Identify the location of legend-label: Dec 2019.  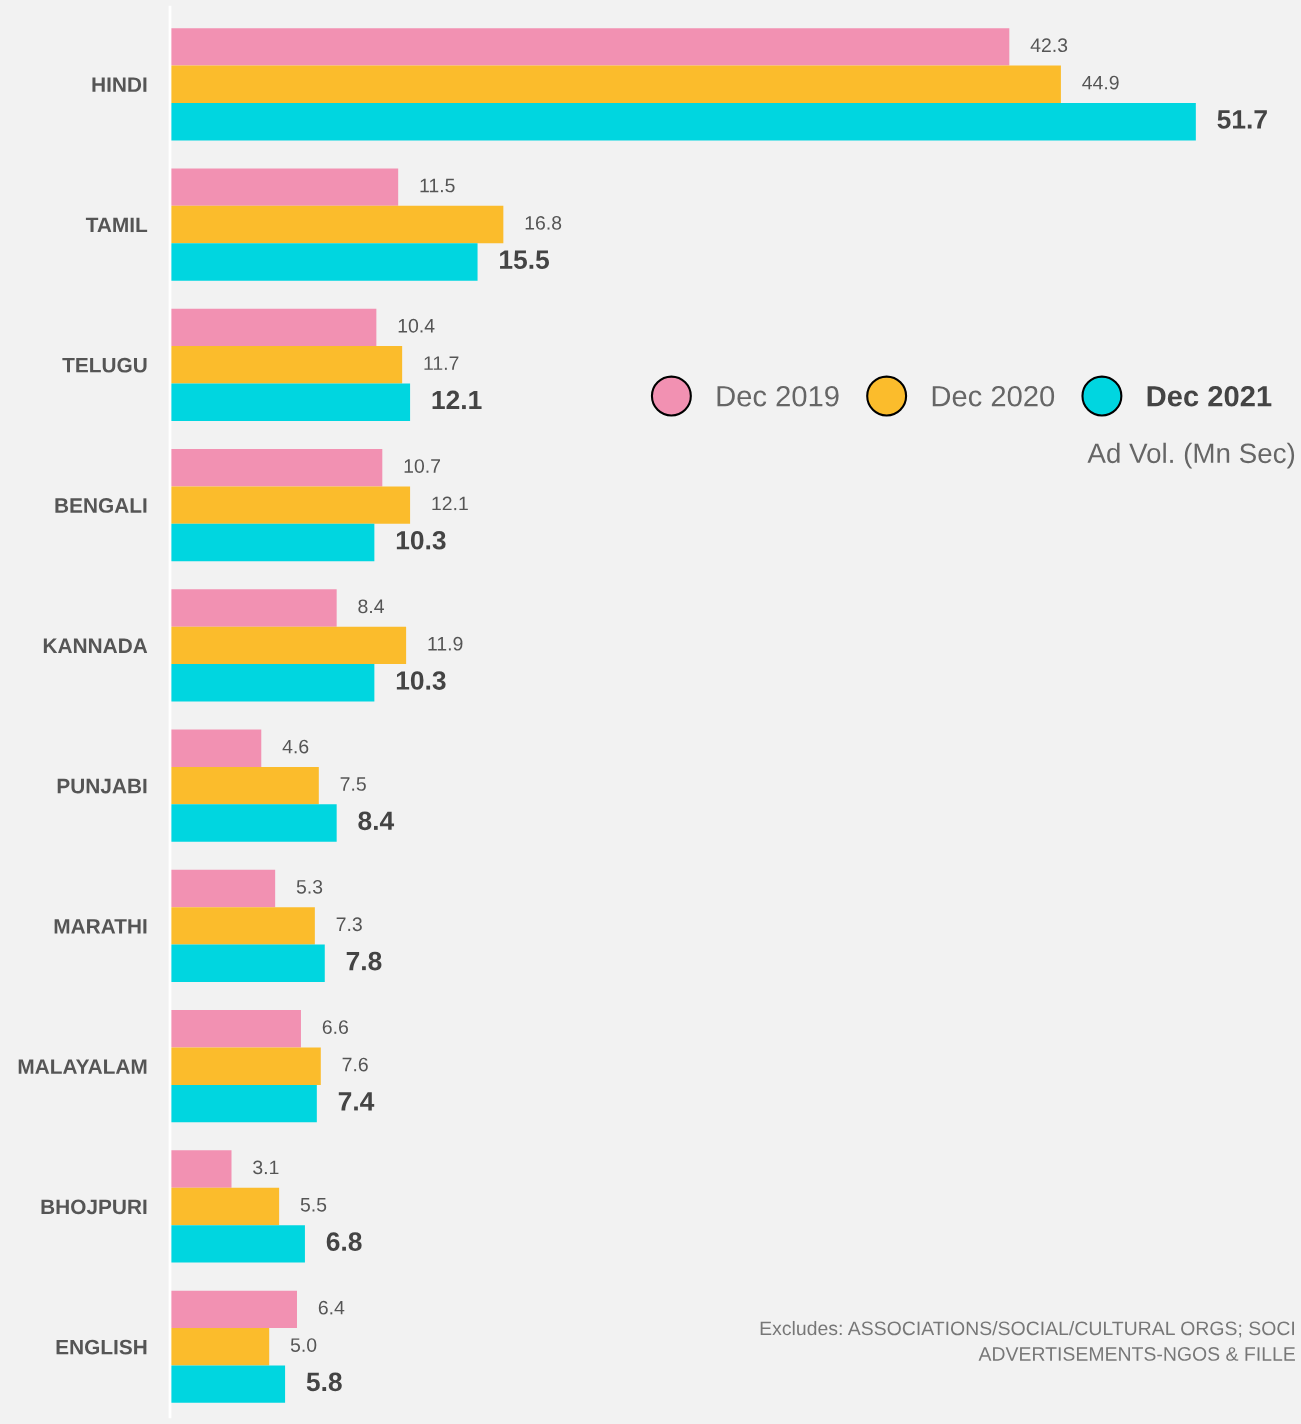
(778, 396).